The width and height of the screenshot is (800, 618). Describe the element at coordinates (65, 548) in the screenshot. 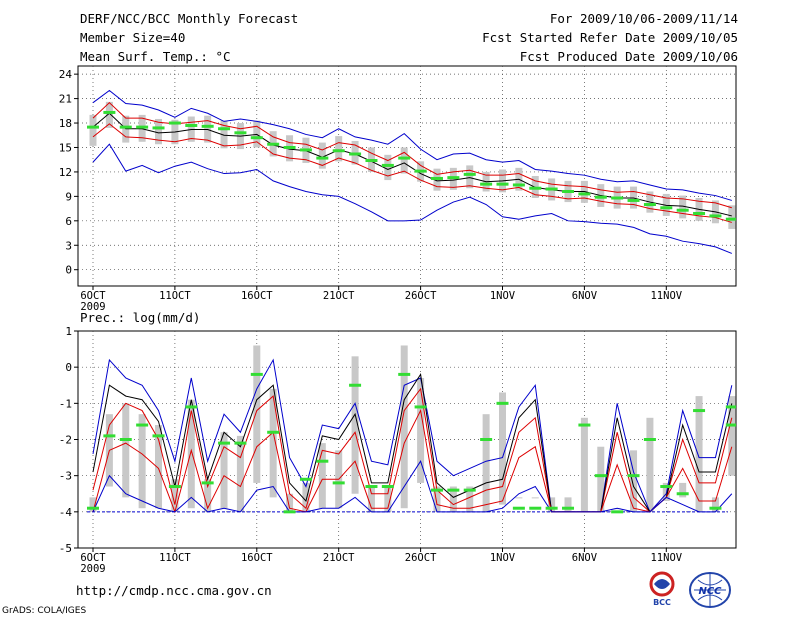

I see `y-tick-label: -5` at that location.